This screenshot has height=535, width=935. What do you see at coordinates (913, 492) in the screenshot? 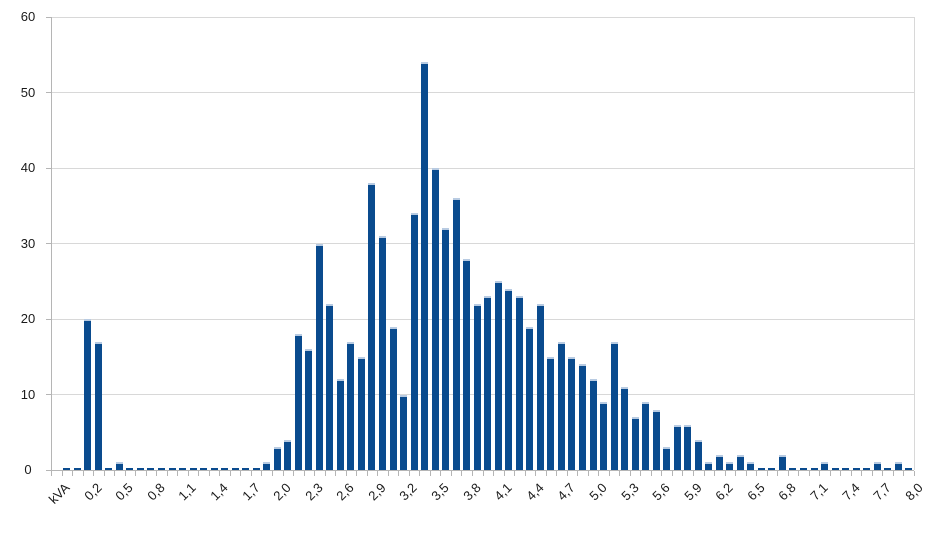
I see `x-axis-label: 8,0` at bounding box center [913, 492].